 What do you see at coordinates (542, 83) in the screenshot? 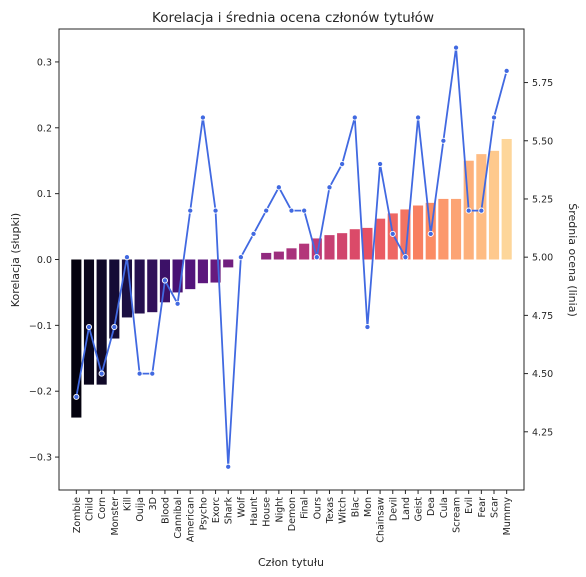
I see `right-tick-label: 5.75` at bounding box center [542, 83].